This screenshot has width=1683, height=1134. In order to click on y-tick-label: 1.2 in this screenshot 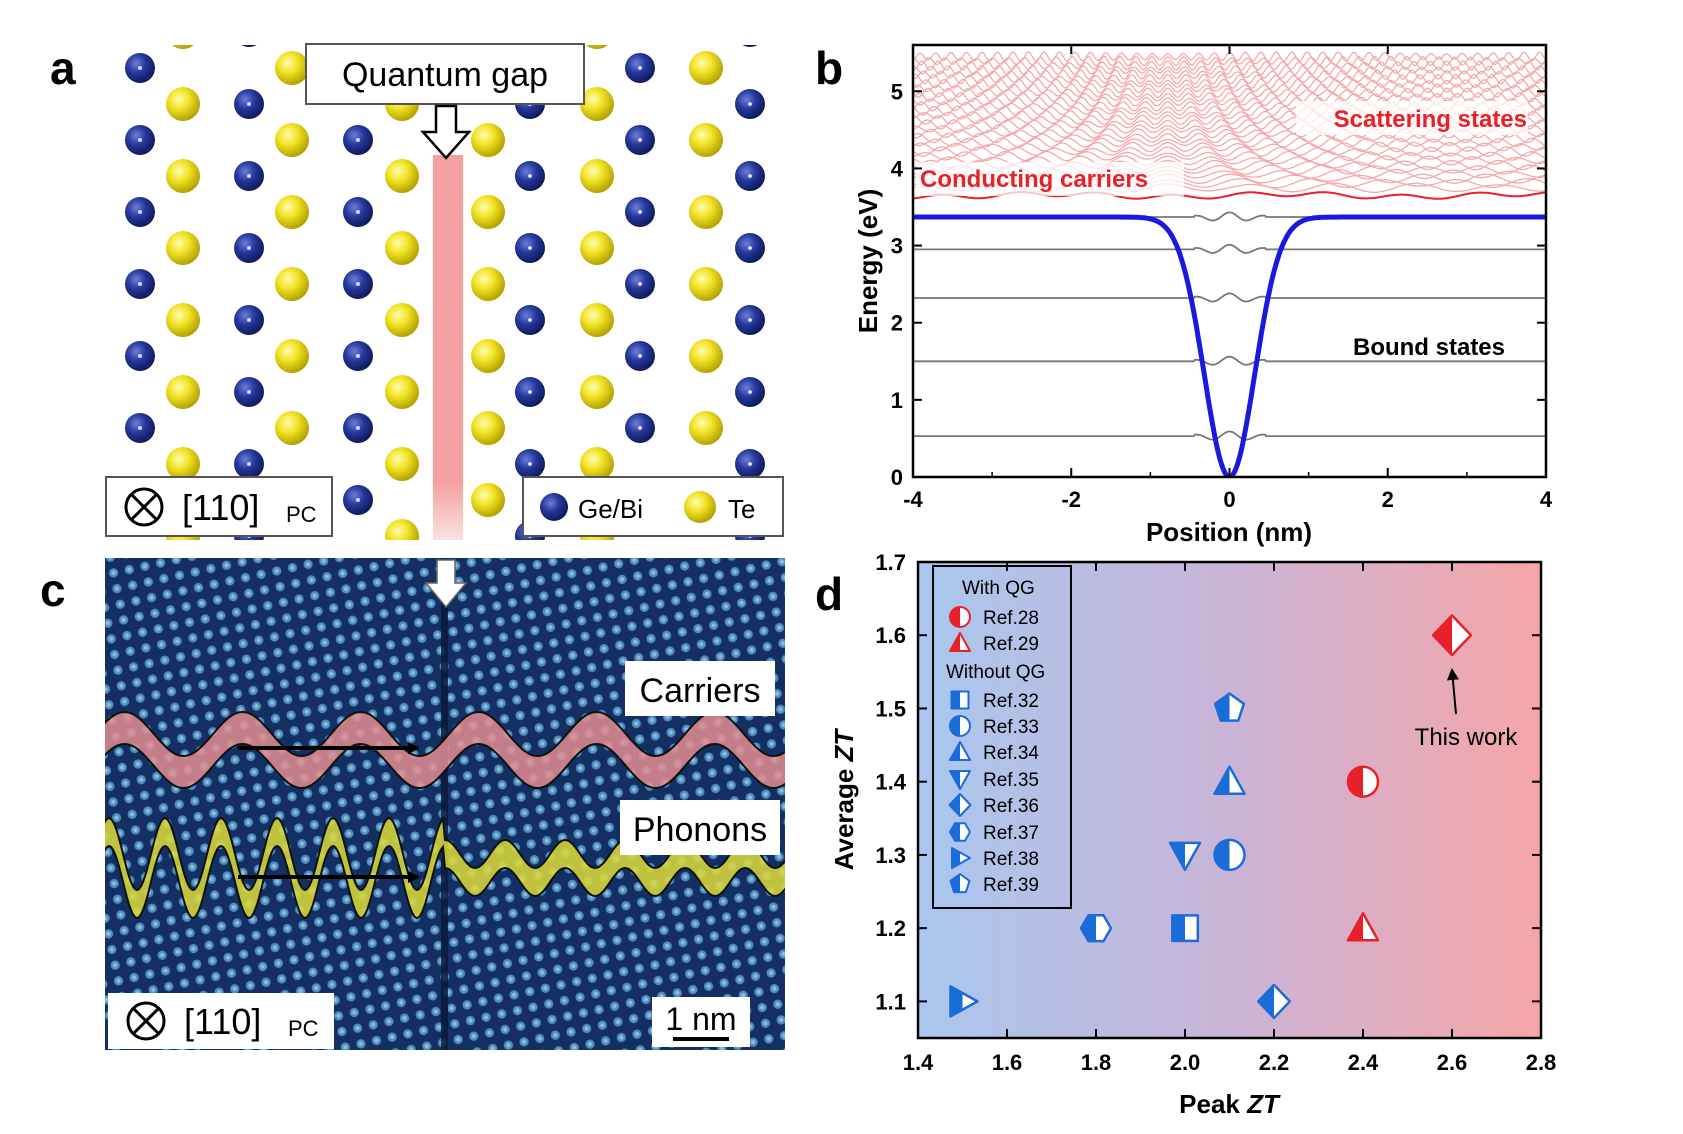, I will do `click(890, 928)`.